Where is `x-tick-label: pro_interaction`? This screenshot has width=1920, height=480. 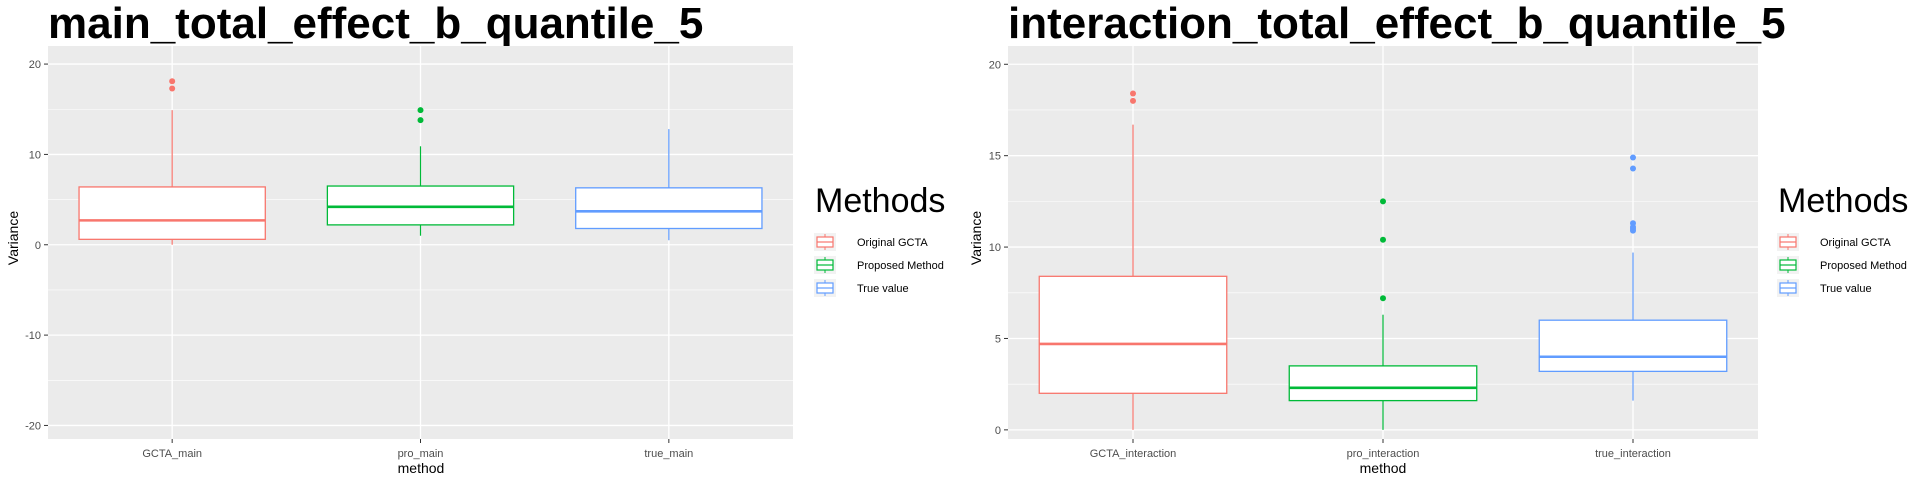 x-tick-label: pro_interaction is located at coordinates (1383, 454).